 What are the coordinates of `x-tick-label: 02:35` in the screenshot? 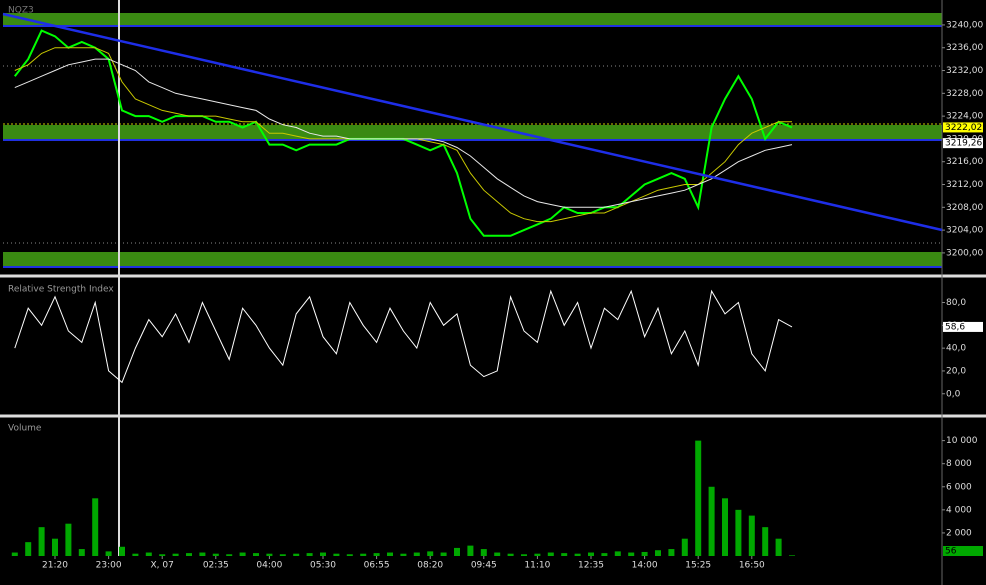 It's located at (216, 566).